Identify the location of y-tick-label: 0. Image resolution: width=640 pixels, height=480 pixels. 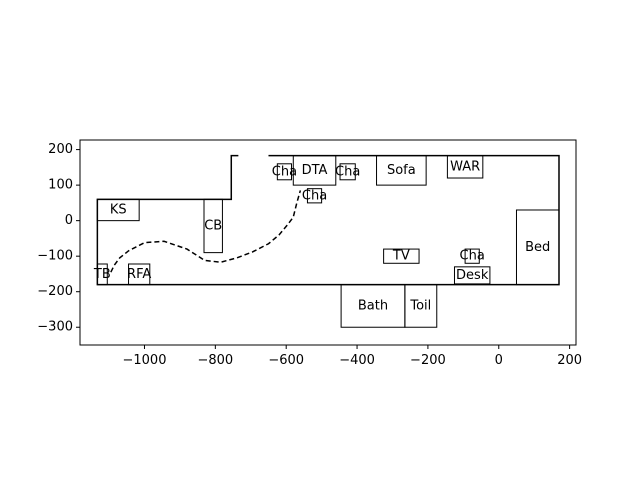
(69, 220).